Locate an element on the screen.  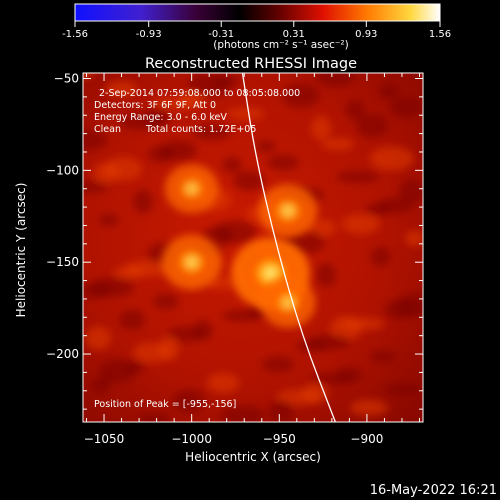
x-tick-label: −900 is located at coordinates (366, 439).